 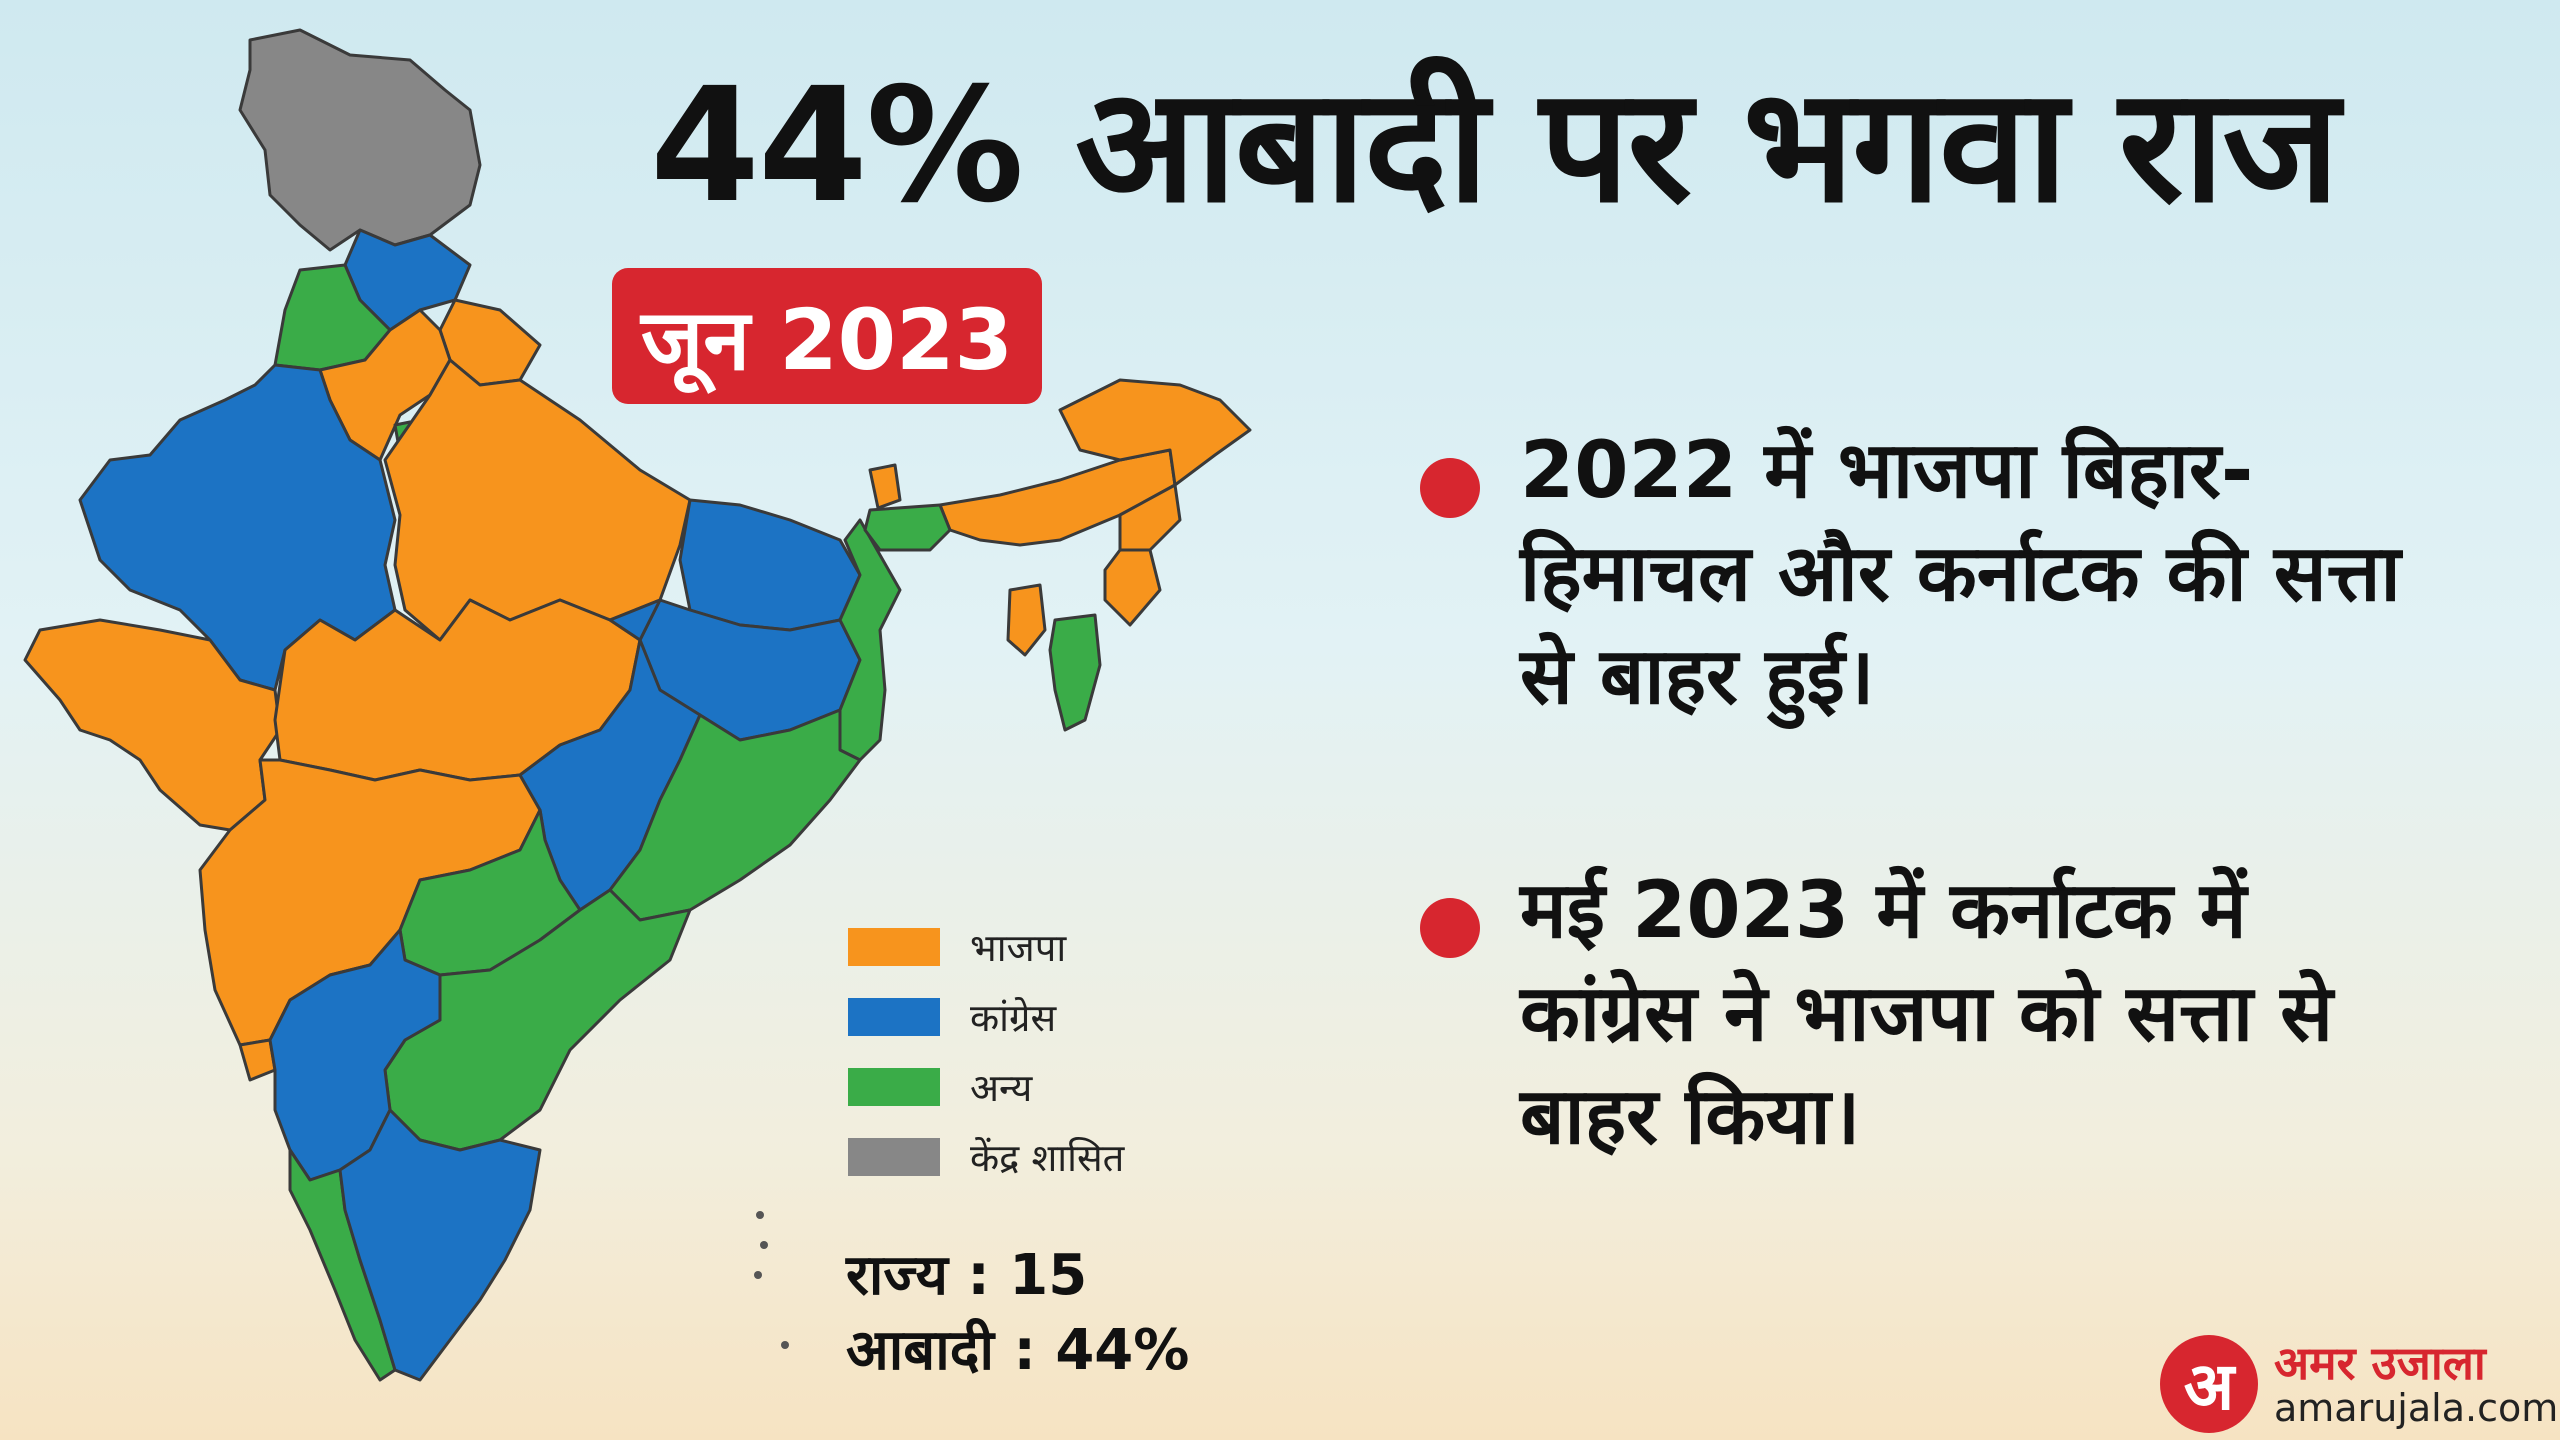 What do you see at coordinates (770, 565) in the screenshot?
I see `map-region-bihar` at bounding box center [770, 565].